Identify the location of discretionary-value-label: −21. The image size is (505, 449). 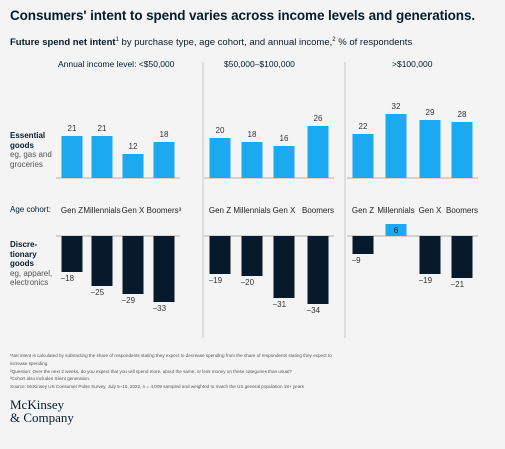
(458, 284).